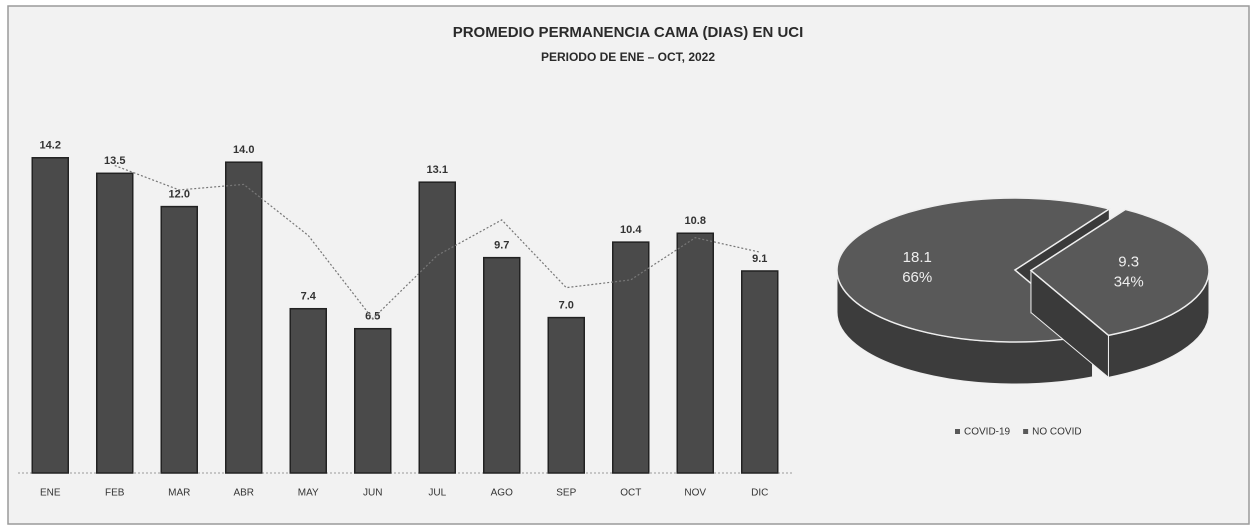 The height and width of the screenshot is (530, 1257). What do you see at coordinates (372, 493) in the screenshot?
I see `x-tick-label: JUN` at bounding box center [372, 493].